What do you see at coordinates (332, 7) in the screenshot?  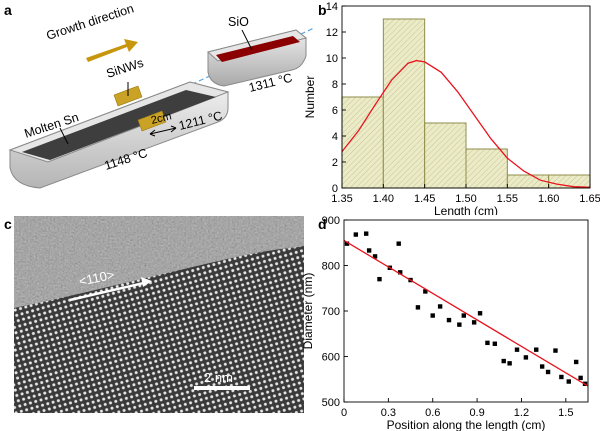 I see `histogram-y-tick-label: 14` at bounding box center [332, 7].